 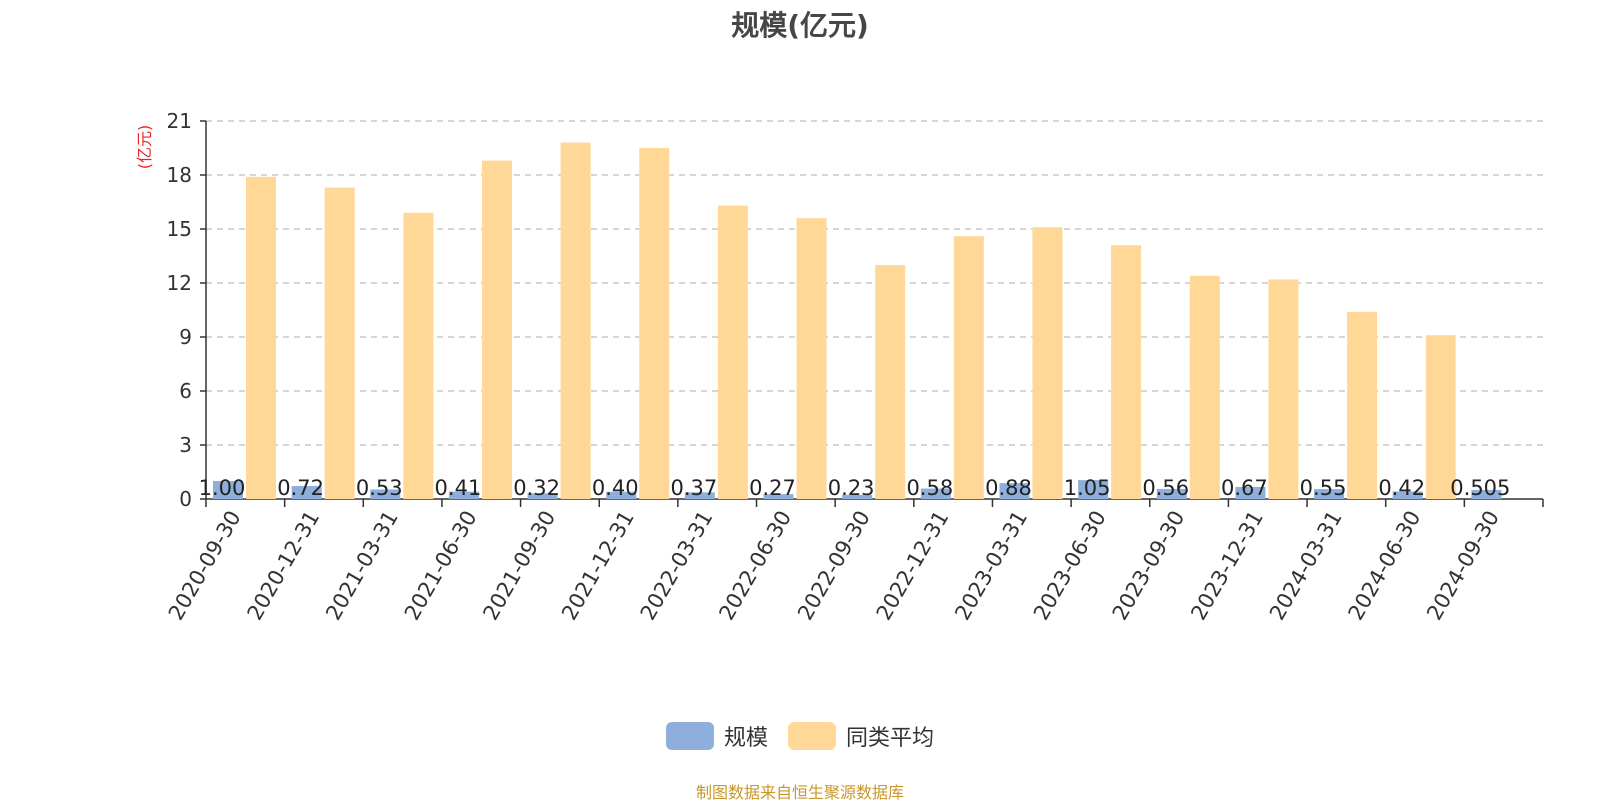 What do you see at coordinates (1480, 488) in the screenshot?
I see `data-label-scale: 0.505` at bounding box center [1480, 488].